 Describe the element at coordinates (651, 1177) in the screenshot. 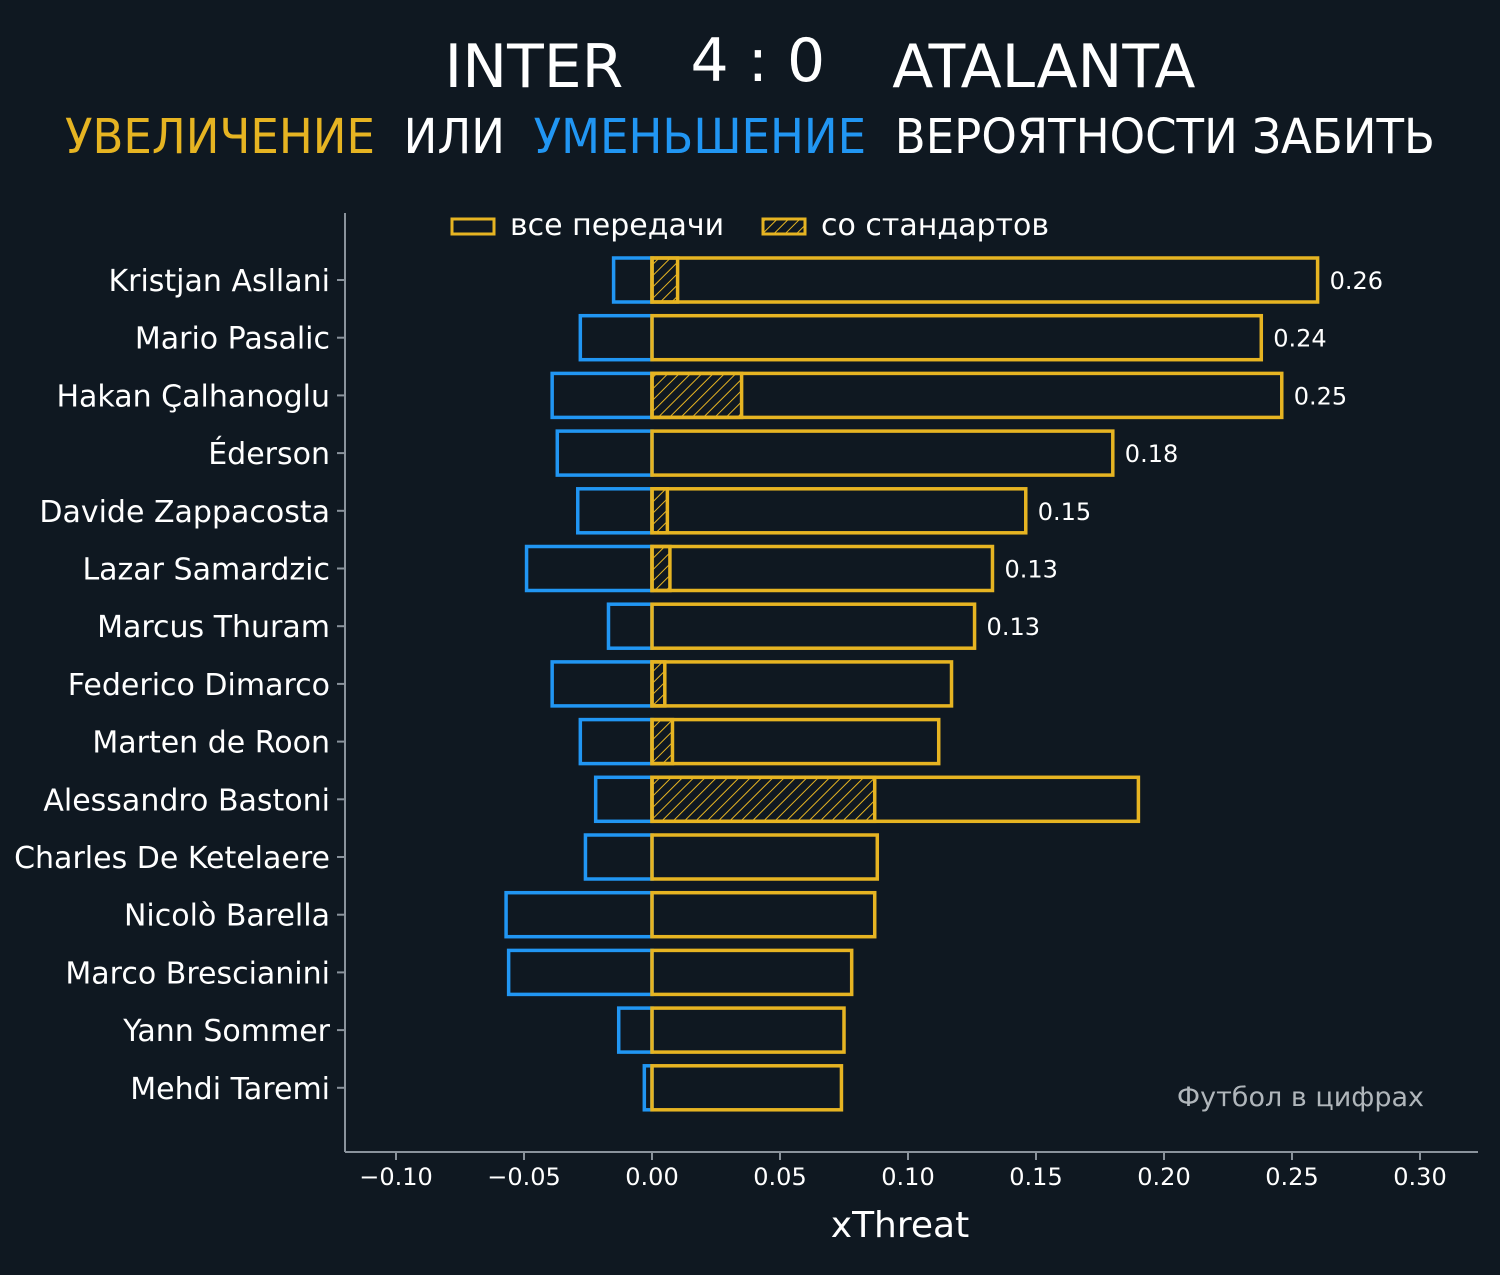

I see `x-tick-label: 0.00` at that location.